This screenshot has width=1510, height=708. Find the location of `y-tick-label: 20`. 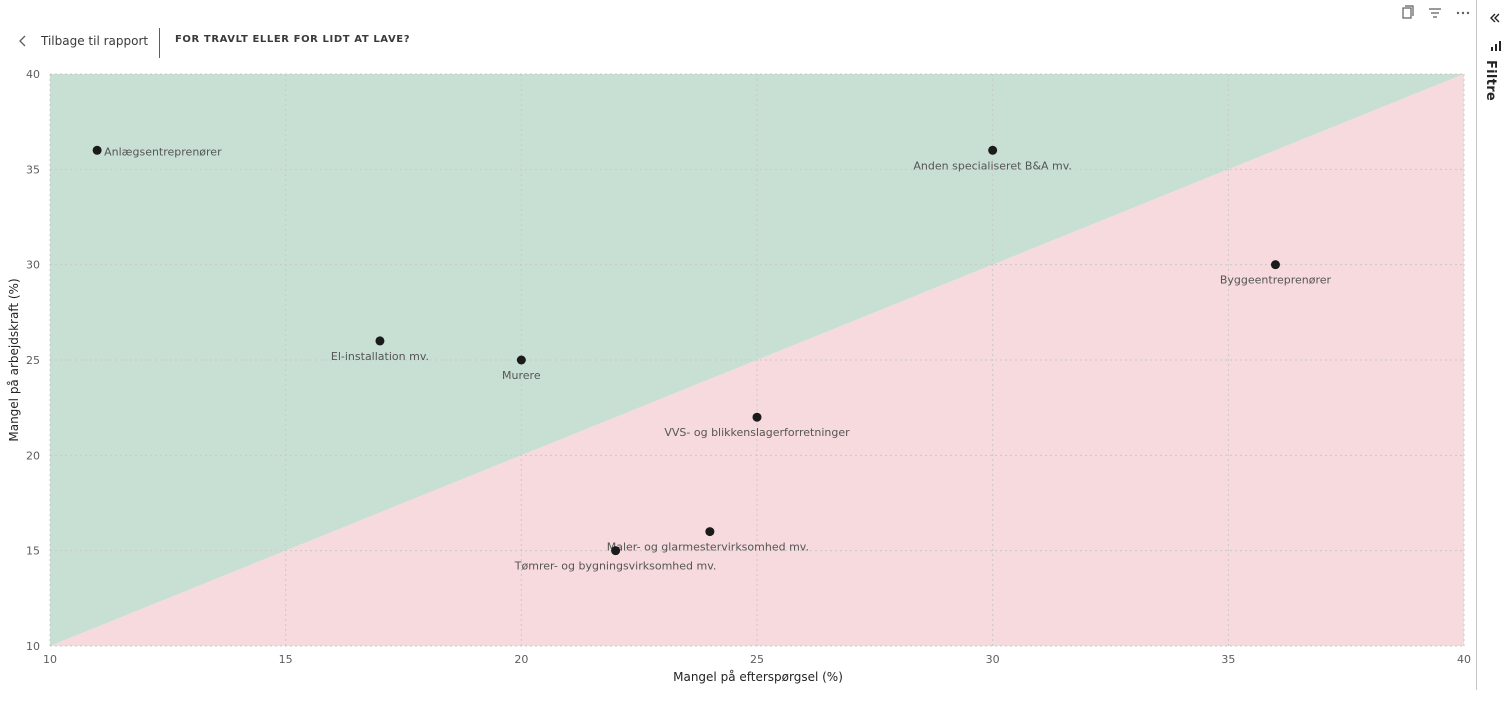

y-tick-label: 20 is located at coordinates (33, 455).